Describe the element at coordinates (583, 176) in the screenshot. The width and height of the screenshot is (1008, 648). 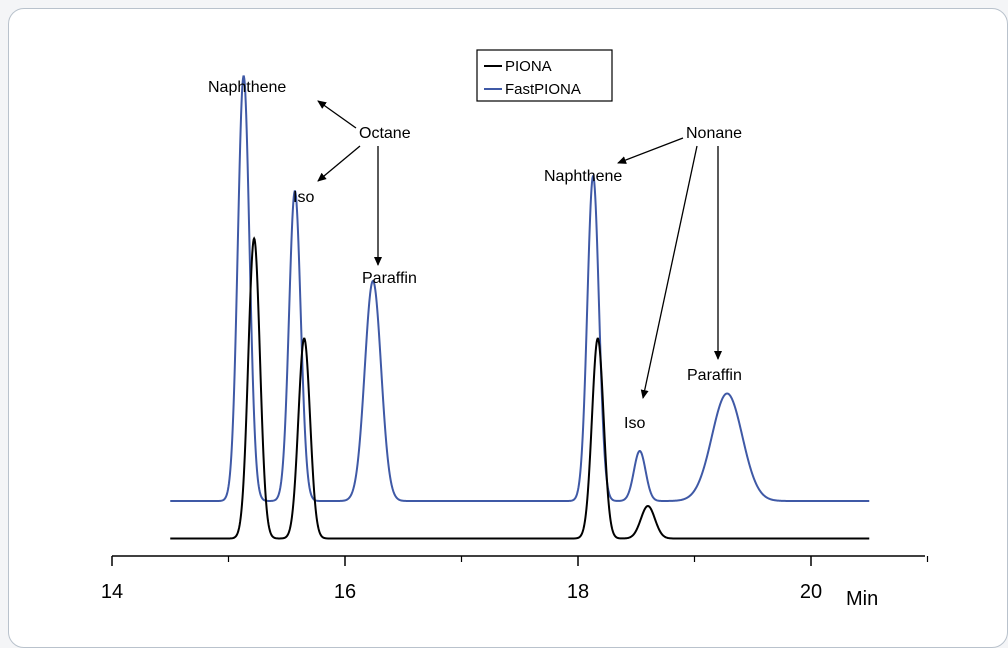
I see `annotation-naphthene-nonane: Naphthene` at that location.